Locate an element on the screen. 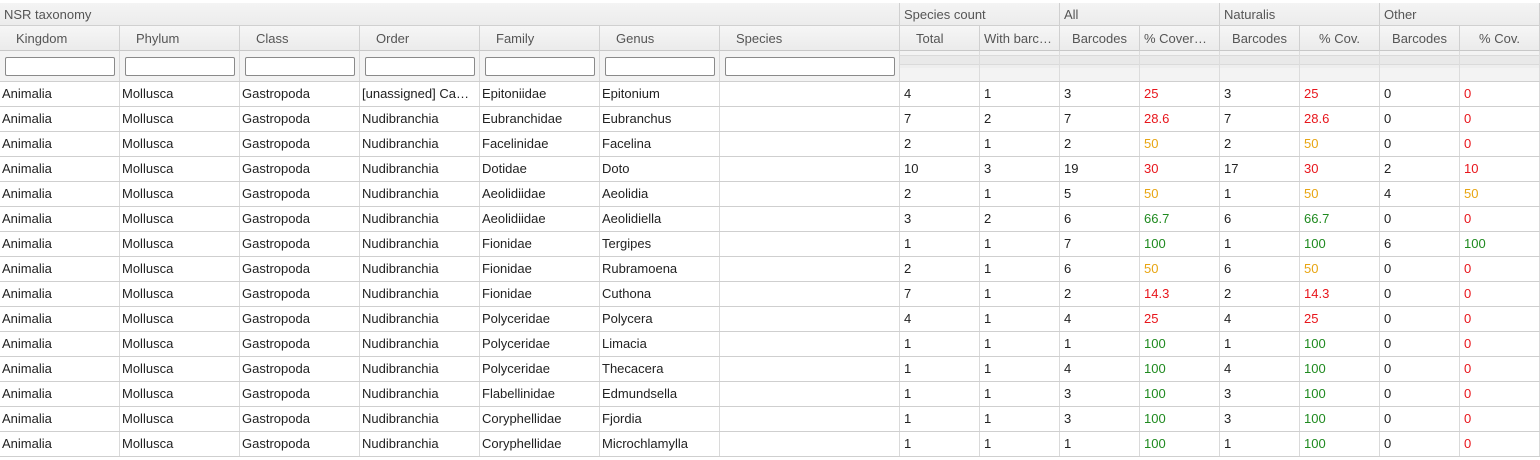 The width and height of the screenshot is (1540, 460). cell-naturalis-barcodes: 3 is located at coordinates (1260, 94).